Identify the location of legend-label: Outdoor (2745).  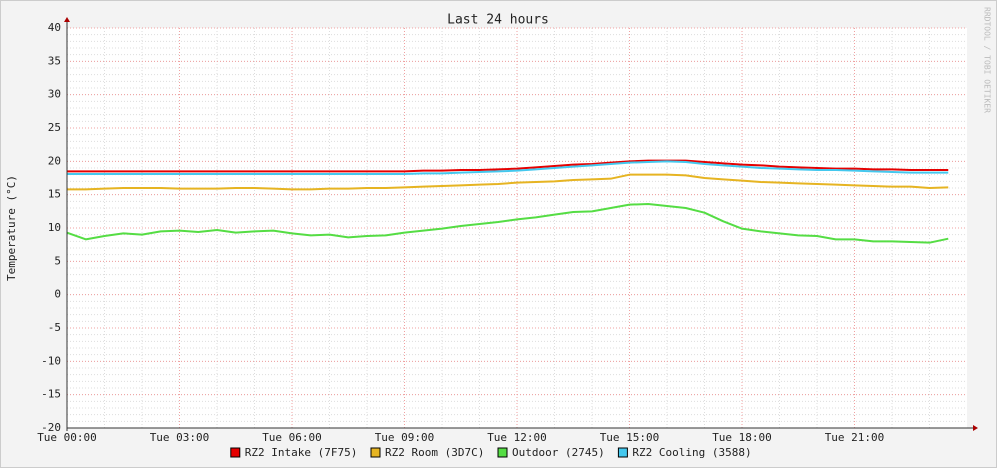
(558, 452).